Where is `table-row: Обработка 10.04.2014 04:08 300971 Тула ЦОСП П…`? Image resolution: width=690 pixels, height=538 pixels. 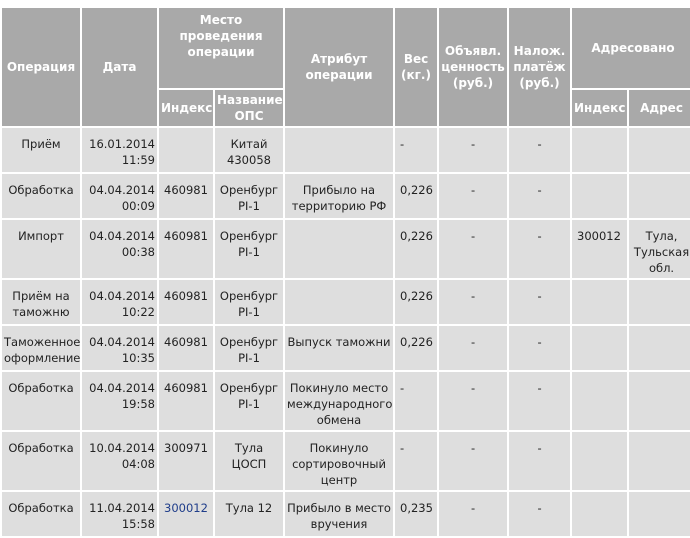
table-row: Обработка 10.04.2014 04:08 300971 Тула ЦОСП П… is located at coordinates (345, 461).